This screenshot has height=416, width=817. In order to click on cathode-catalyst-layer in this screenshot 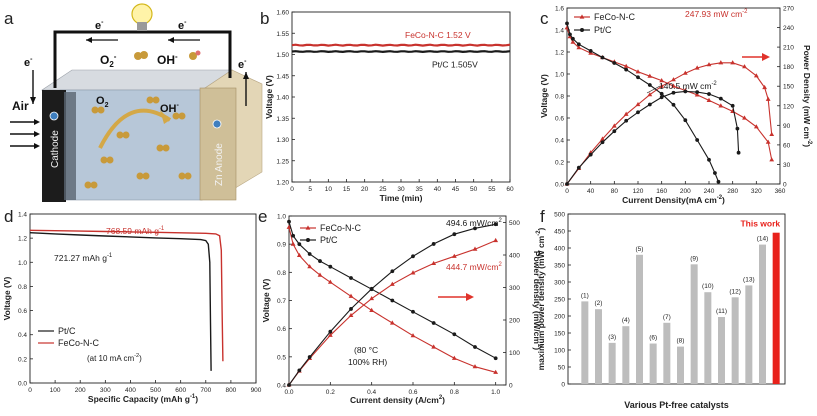, I will do `click(70, 146)`.